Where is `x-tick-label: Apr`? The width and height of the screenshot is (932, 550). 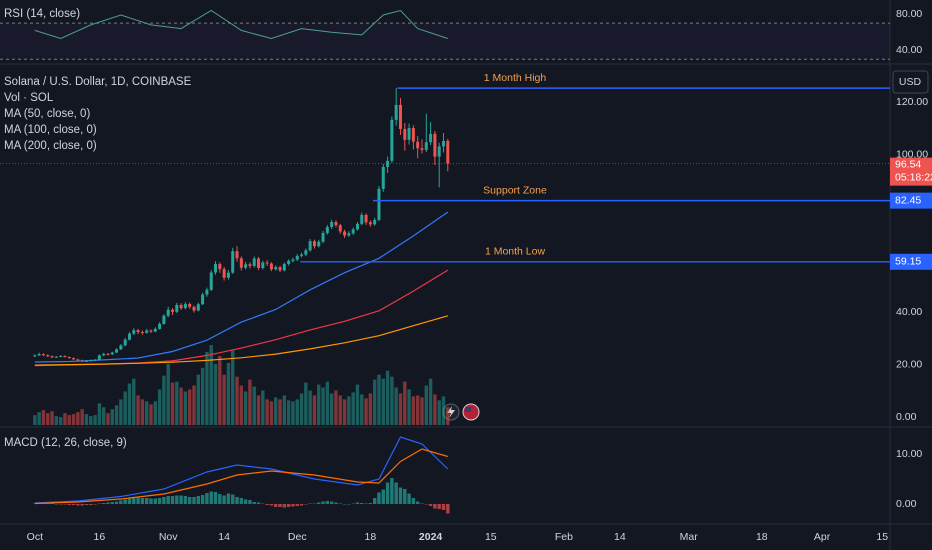
x-tick-label: Apr is located at coordinates (822, 537).